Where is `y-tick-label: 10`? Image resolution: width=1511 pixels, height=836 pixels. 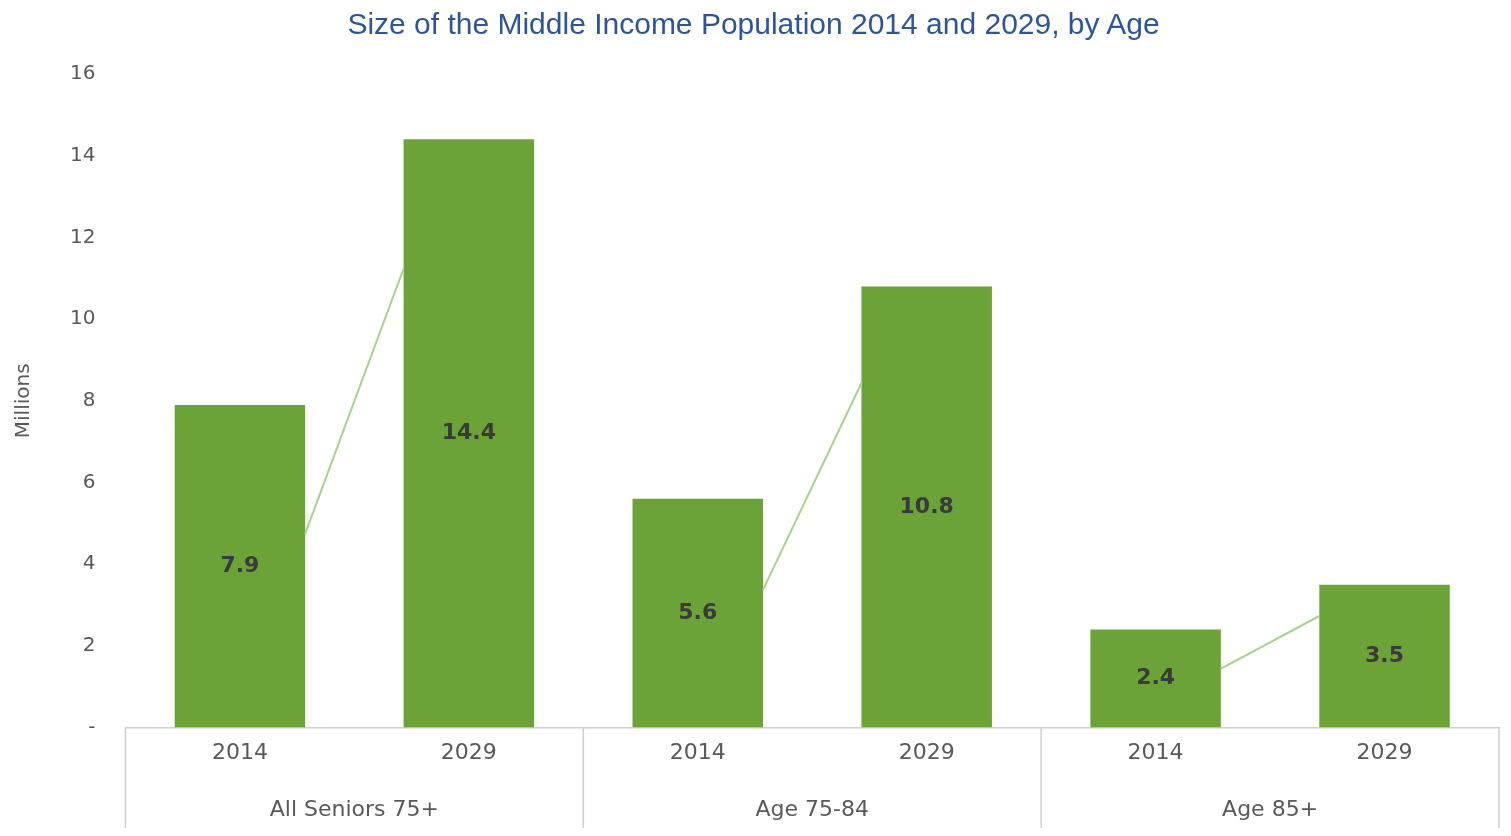
y-tick-label: 10 is located at coordinates (83, 317).